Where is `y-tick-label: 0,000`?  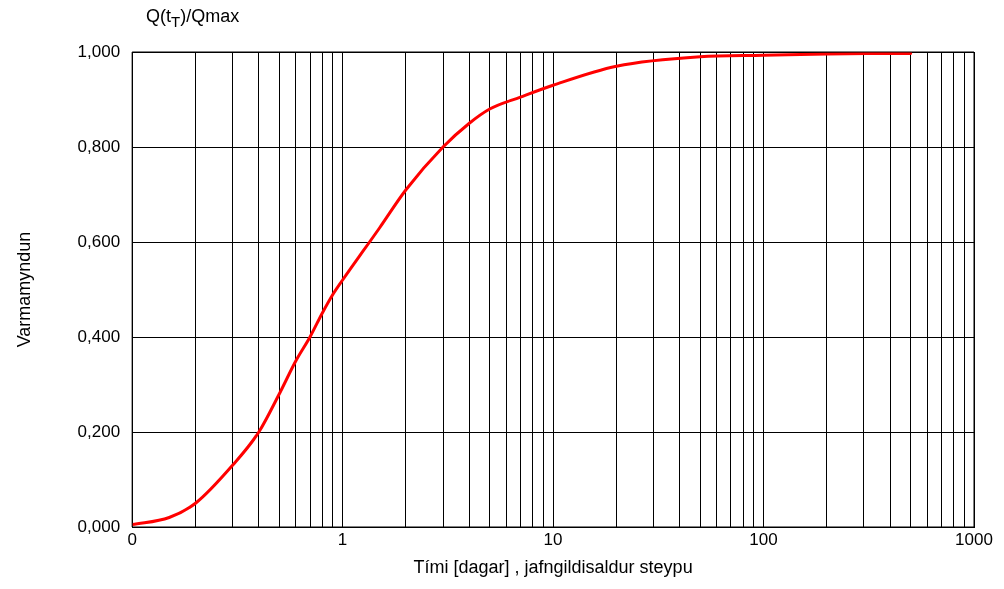
y-tick-label: 0,000 is located at coordinates (99, 526).